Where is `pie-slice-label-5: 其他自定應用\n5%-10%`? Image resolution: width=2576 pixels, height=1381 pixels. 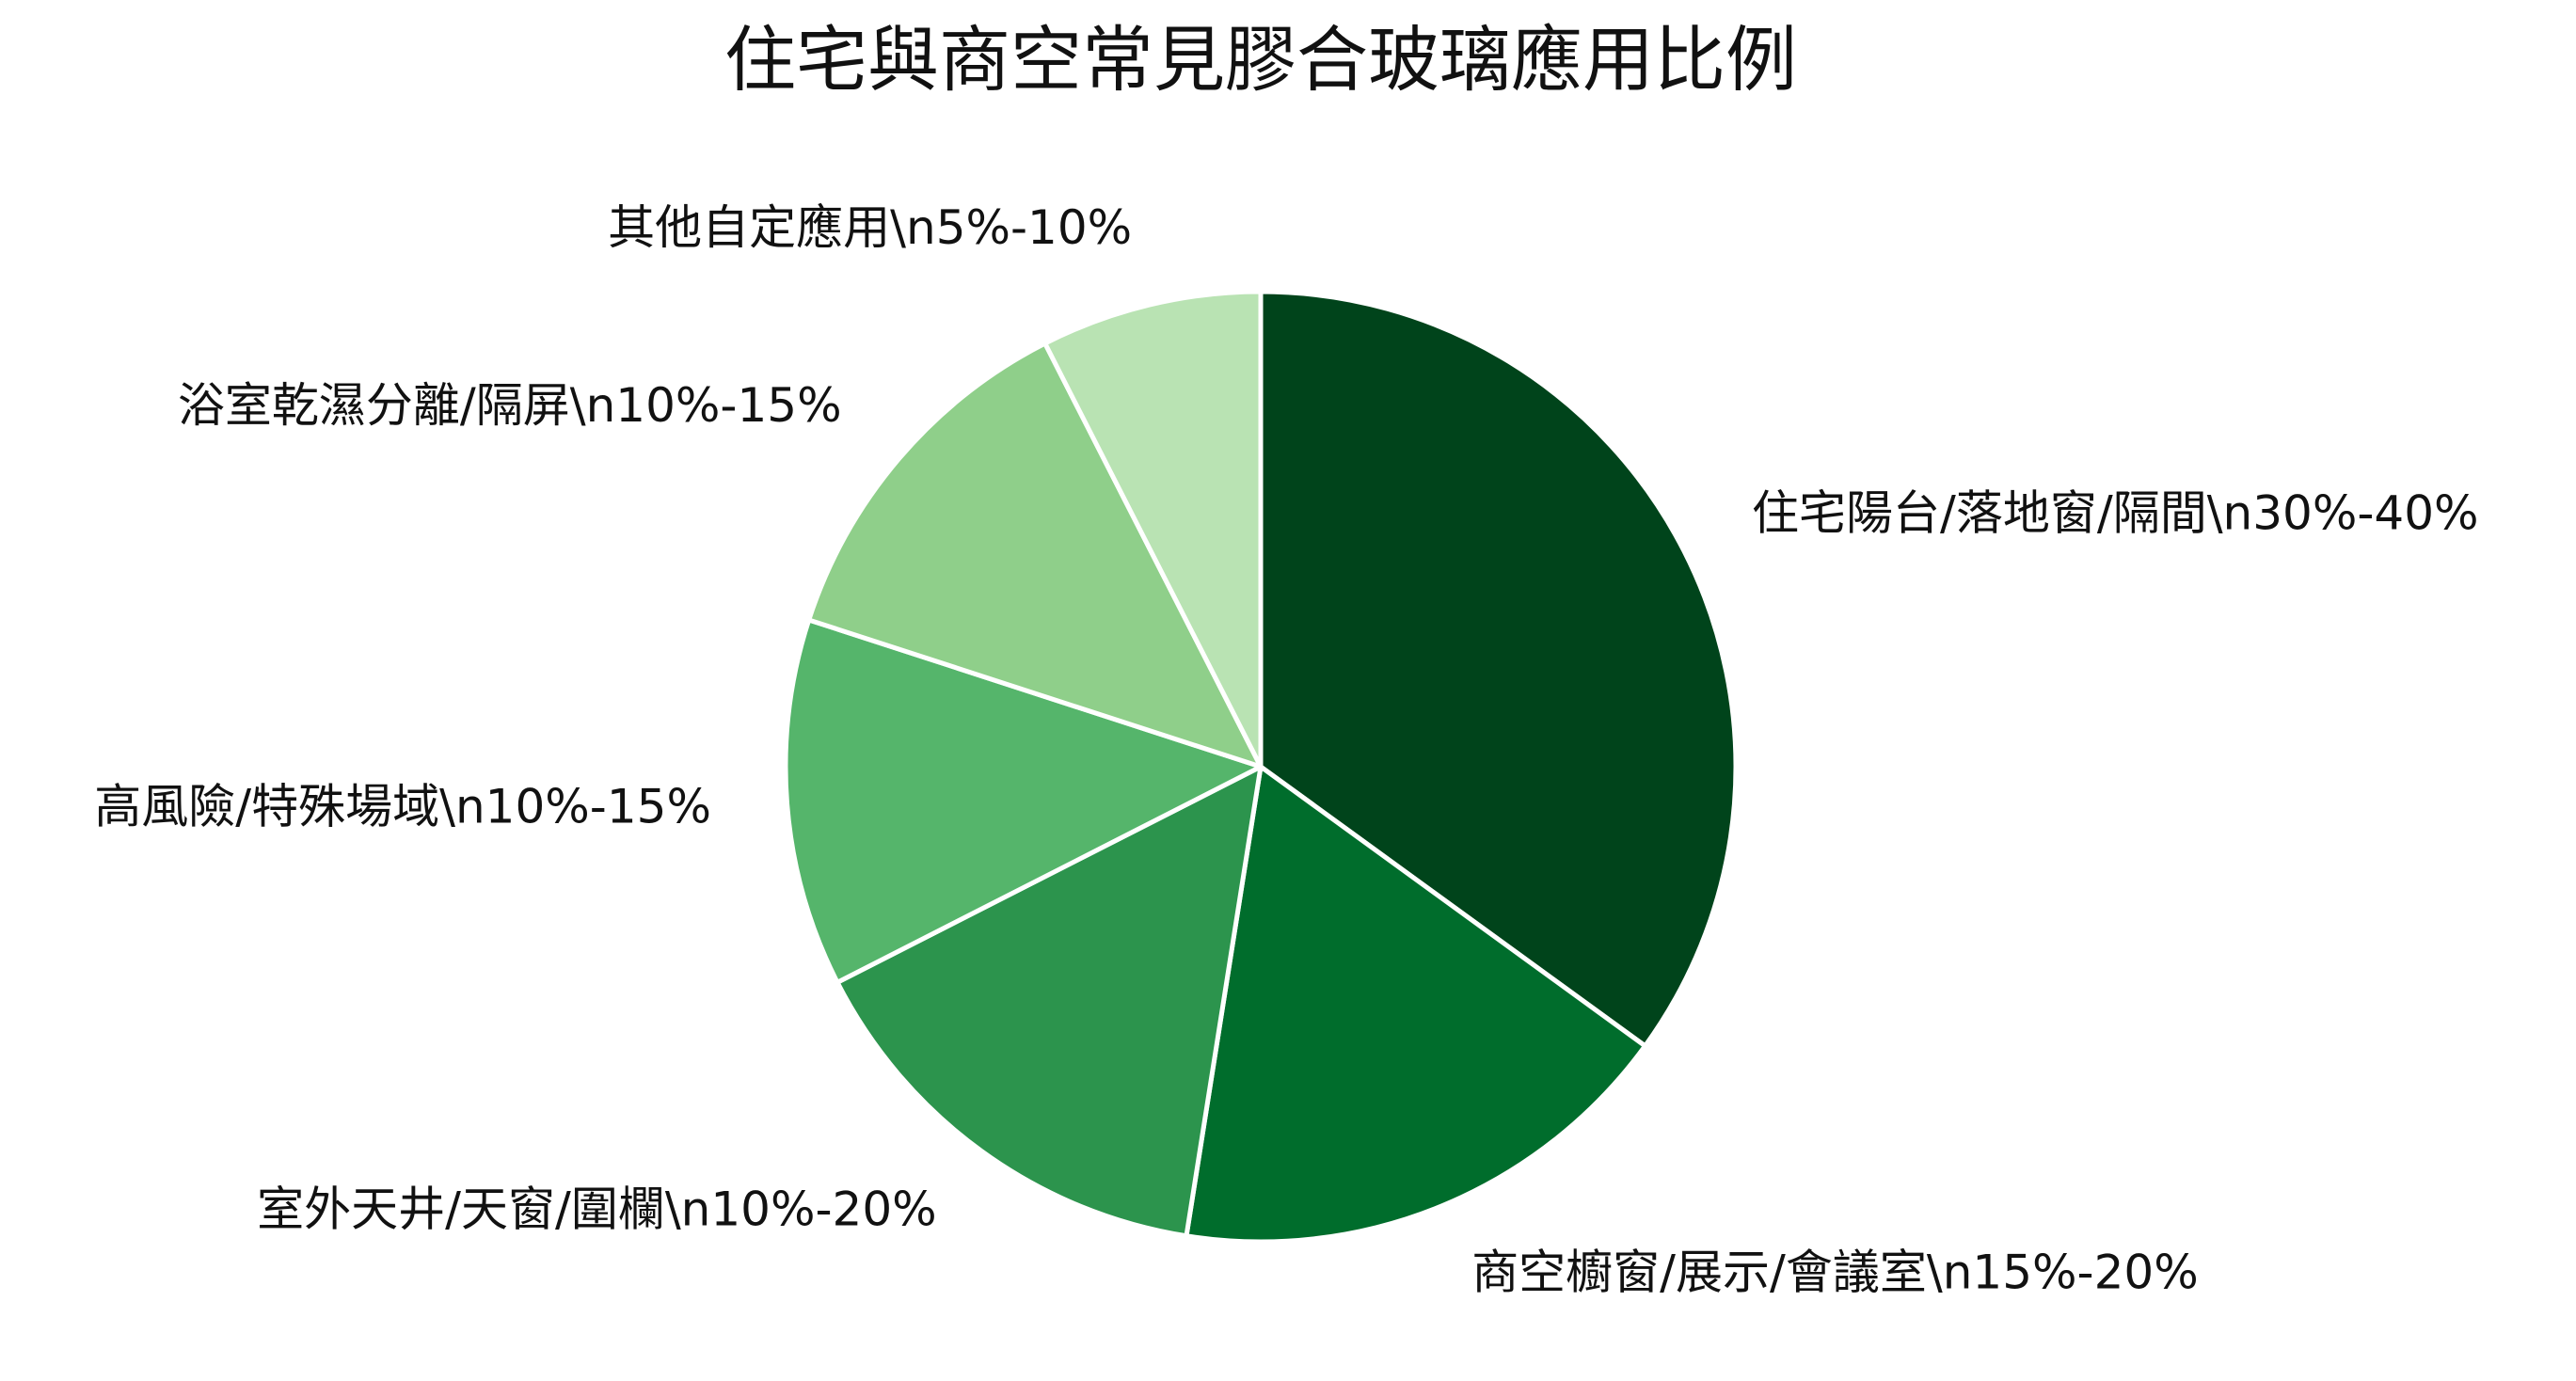
pie-slice-label-5: 其他自定應用\n5%-10% is located at coordinates (870, 228).